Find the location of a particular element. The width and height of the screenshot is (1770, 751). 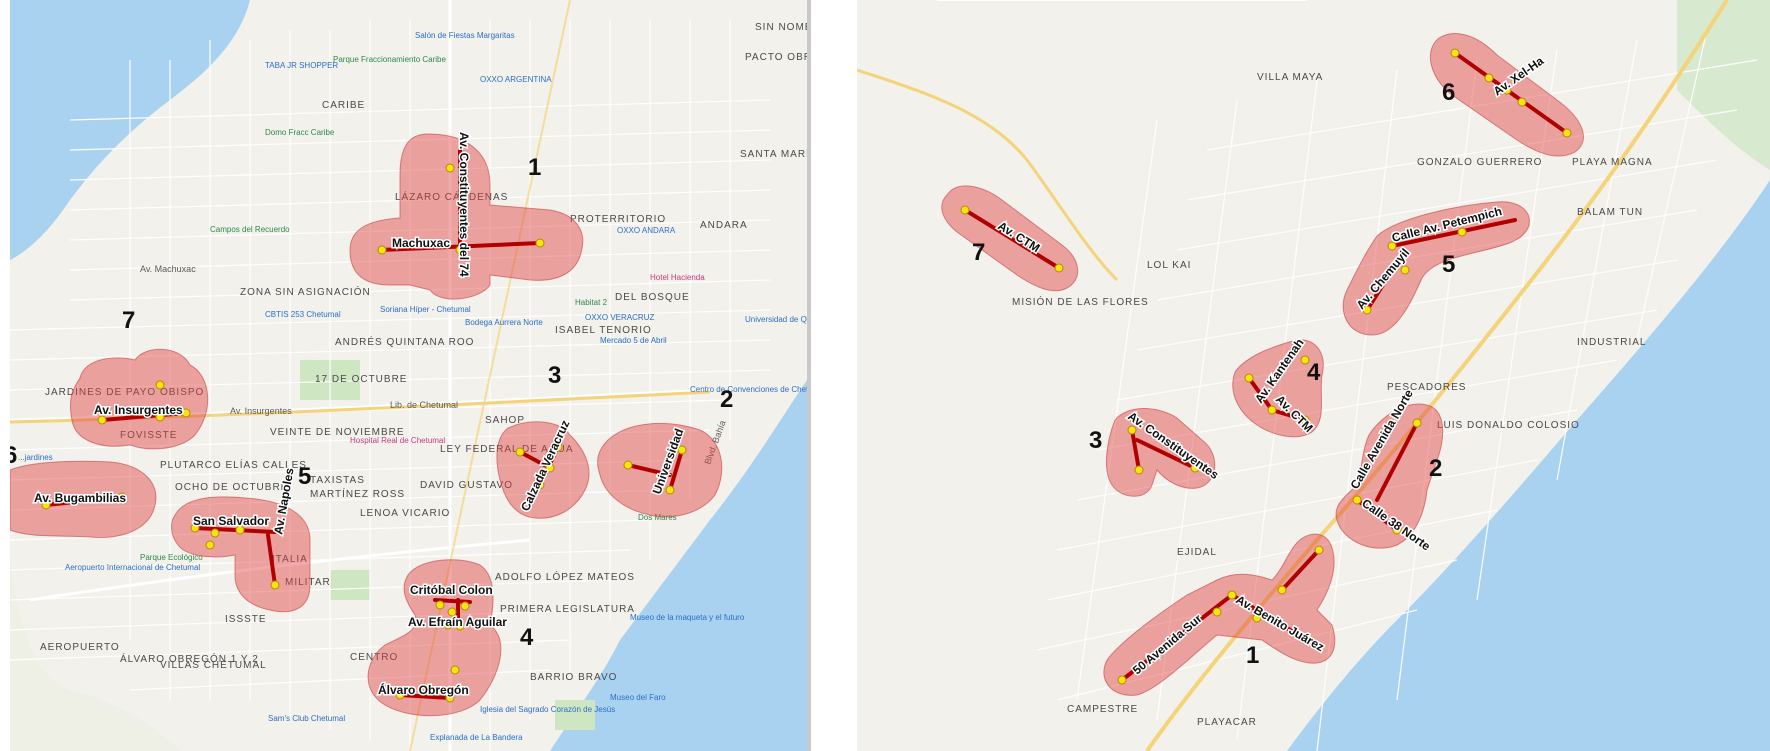

label-santa-maria: SANTA MARÍA is located at coordinates (773, 153).